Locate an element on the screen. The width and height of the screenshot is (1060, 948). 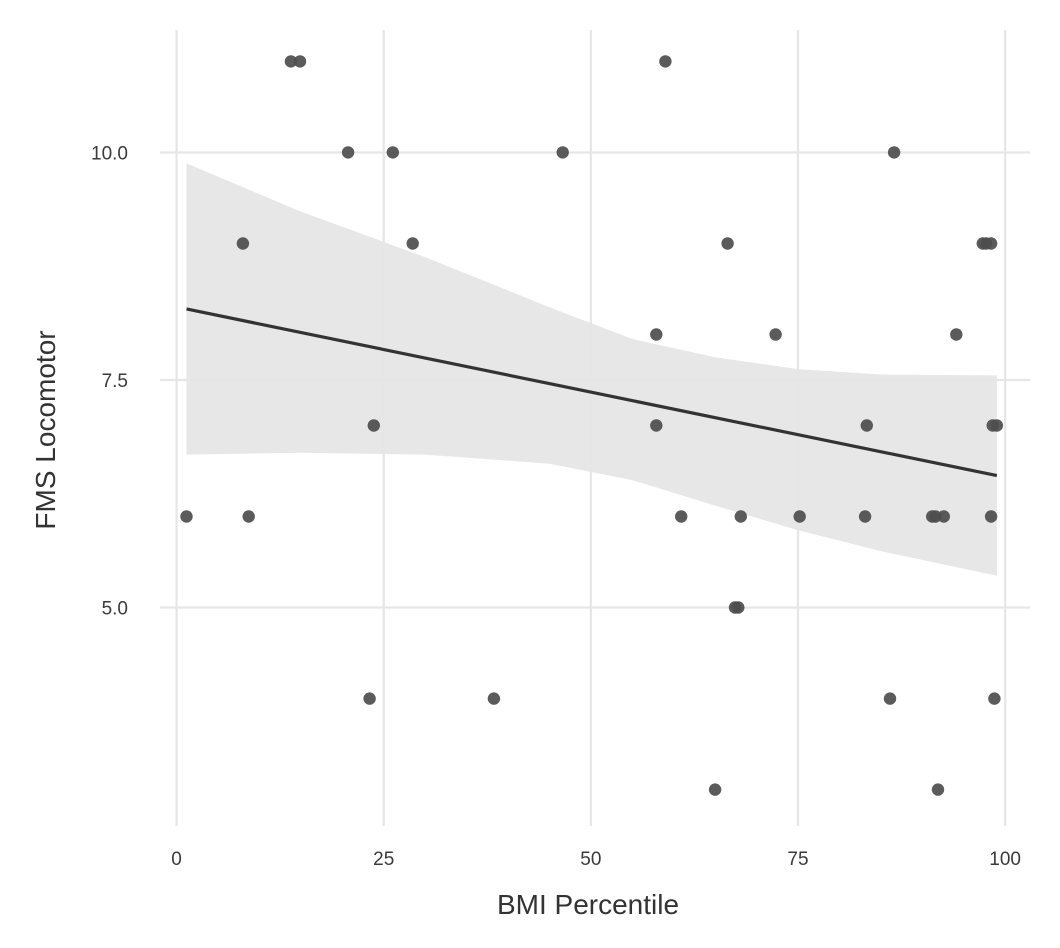
x-tick-label: 25 is located at coordinates (383, 859).